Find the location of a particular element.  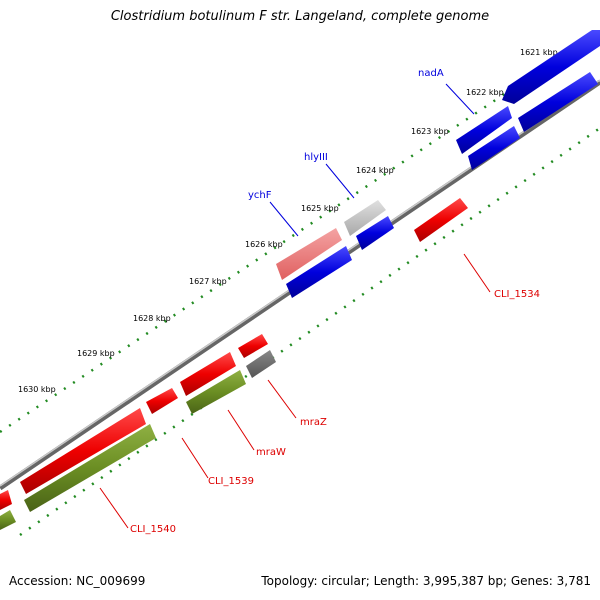

gene-label-ychF: ychF is located at coordinates (260, 195).